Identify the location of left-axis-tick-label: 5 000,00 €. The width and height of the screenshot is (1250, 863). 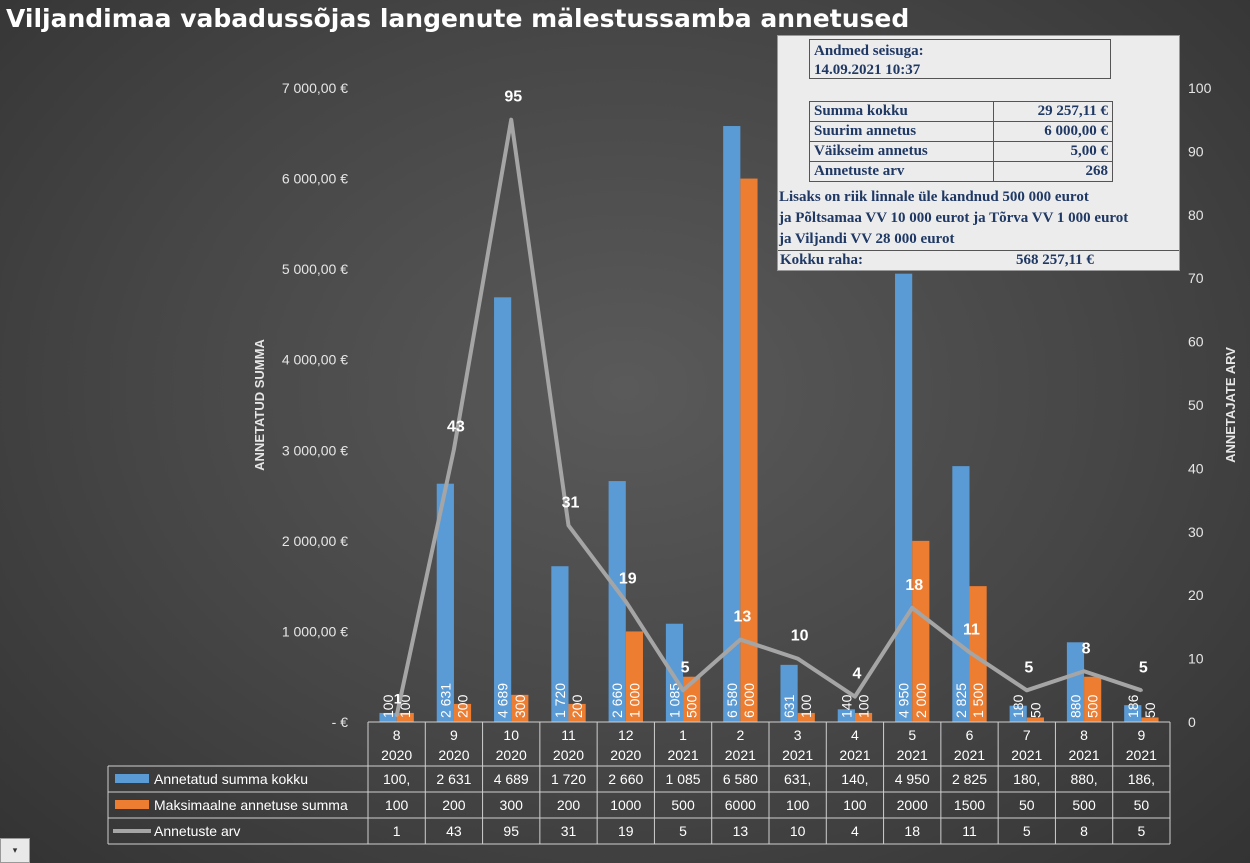
(315, 269).